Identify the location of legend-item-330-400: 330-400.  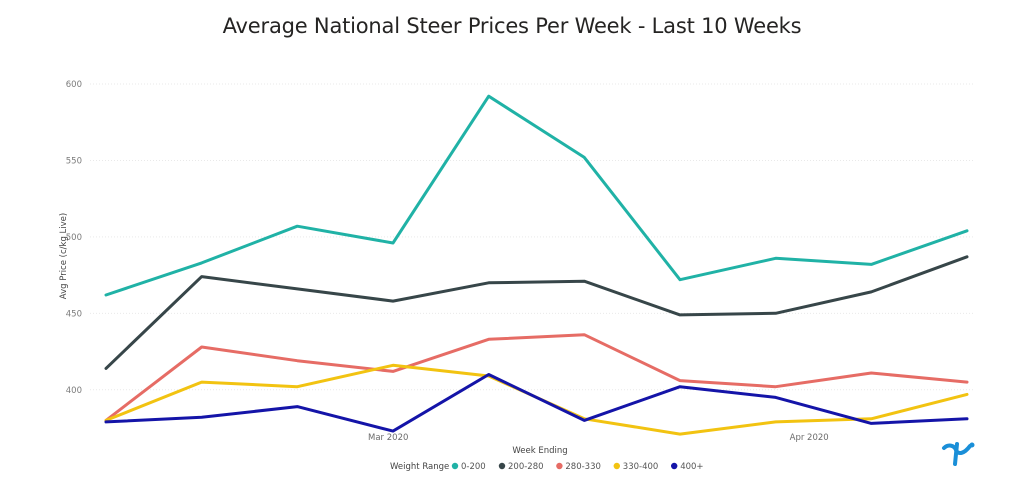
(641, 467).